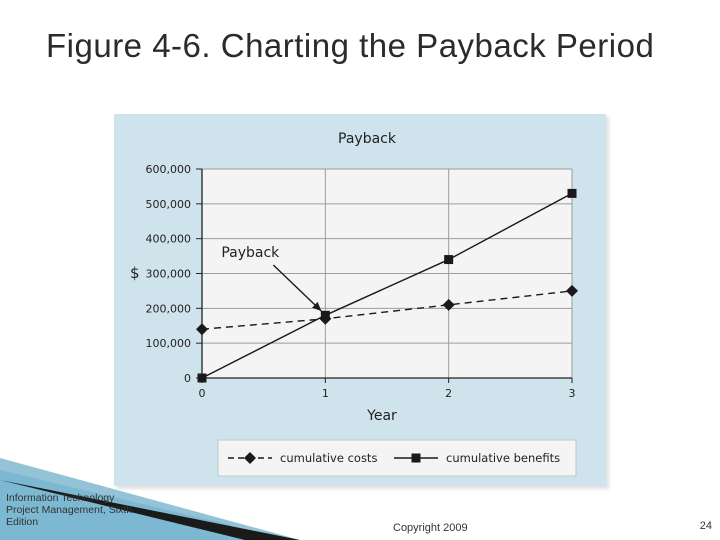  I want to click on legend-marker-diamond, so click(250, 458).